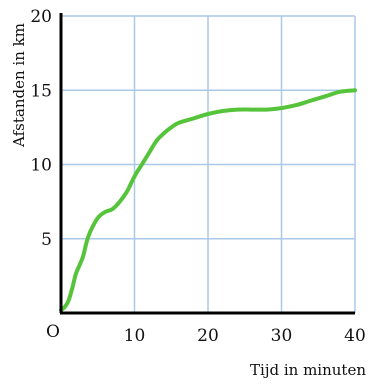 The width and height of the screenshot is (371, 385). Describe the element at coordinates (41, 17) in the screenshot. I see `y-tick-label: 20` at that location.